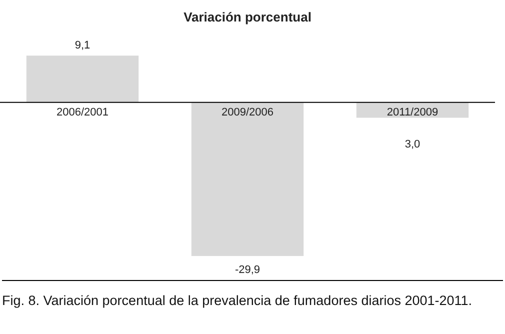 The width and height of the screenshot is (505, 334). I want to click on x-tick-label: 2009/2006, so click(248, 112).